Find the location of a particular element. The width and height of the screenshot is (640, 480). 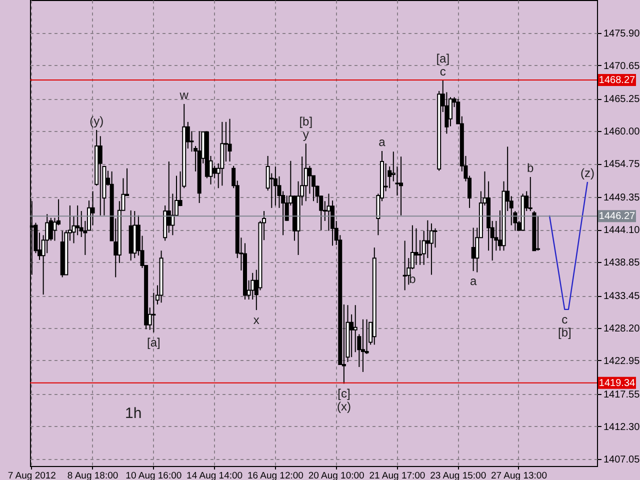

y-tick-label: 1422.95 is located at coordinates (622, 361).